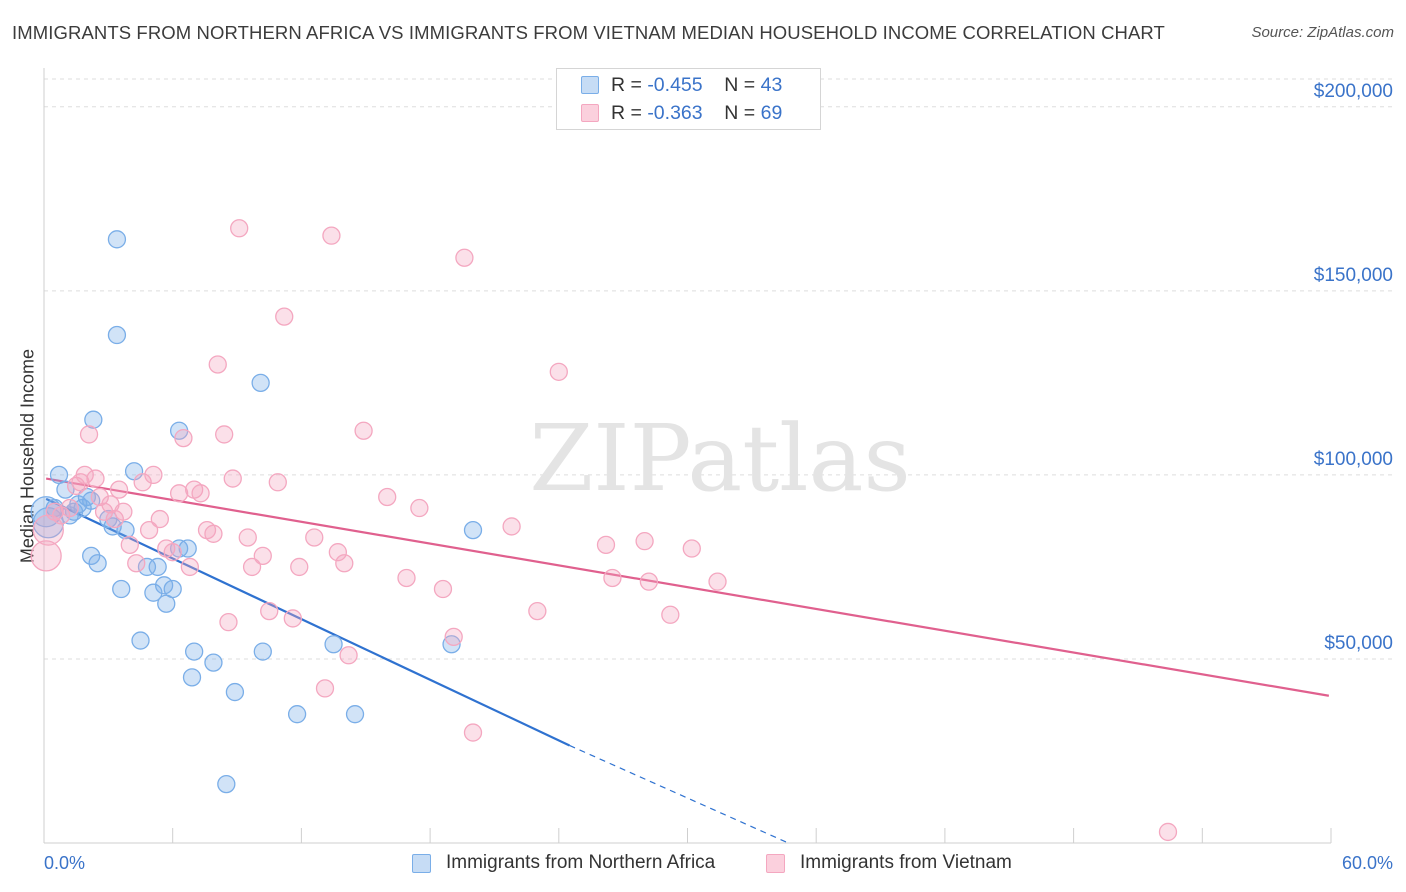 This screenshot has width=1406, height=892. Describe the element at coordinates (64, 863) in the screenshot. I see `x-tick-label-0: 0.0%` at that location.